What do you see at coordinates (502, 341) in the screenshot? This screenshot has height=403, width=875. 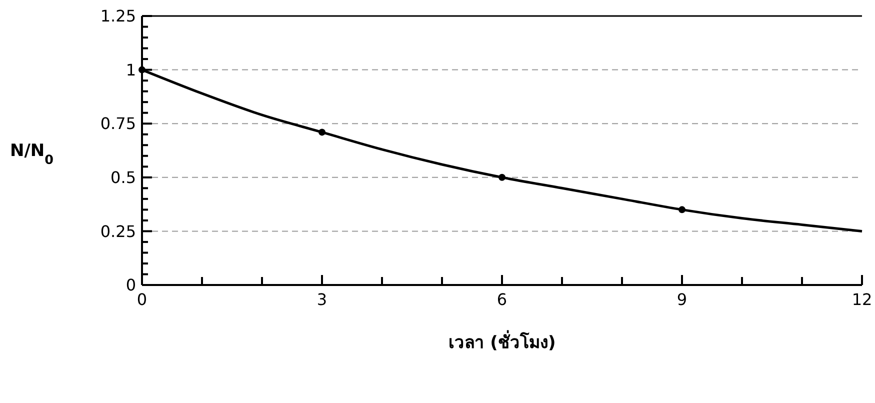 I see `x-axis-title: เวลา (ชั่วโมง)` at bounding box center [502, 341].